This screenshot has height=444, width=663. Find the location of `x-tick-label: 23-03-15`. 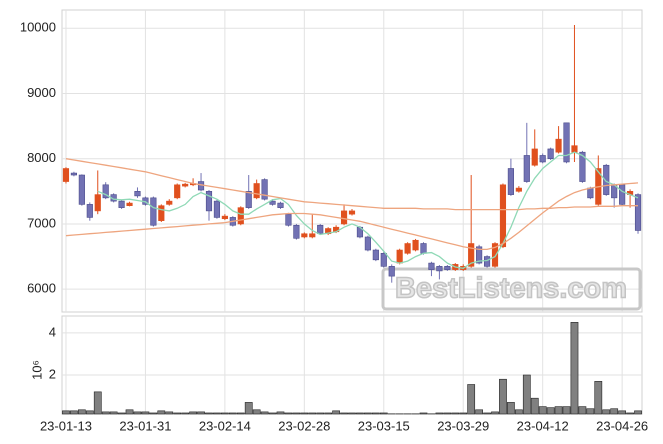

x-tick-label: 23-03-15 is located at coordinates (384, 425).